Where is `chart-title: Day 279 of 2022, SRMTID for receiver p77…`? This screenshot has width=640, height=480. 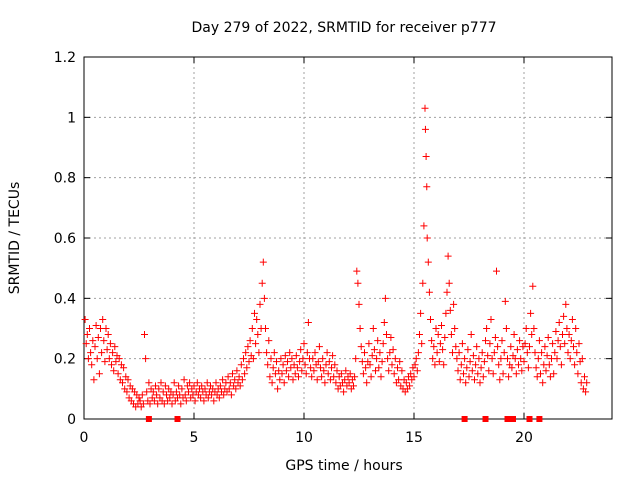 chart-title: Day 279 of 2022, SRMTID for receiver p77… is located at coordinates (343, 28).